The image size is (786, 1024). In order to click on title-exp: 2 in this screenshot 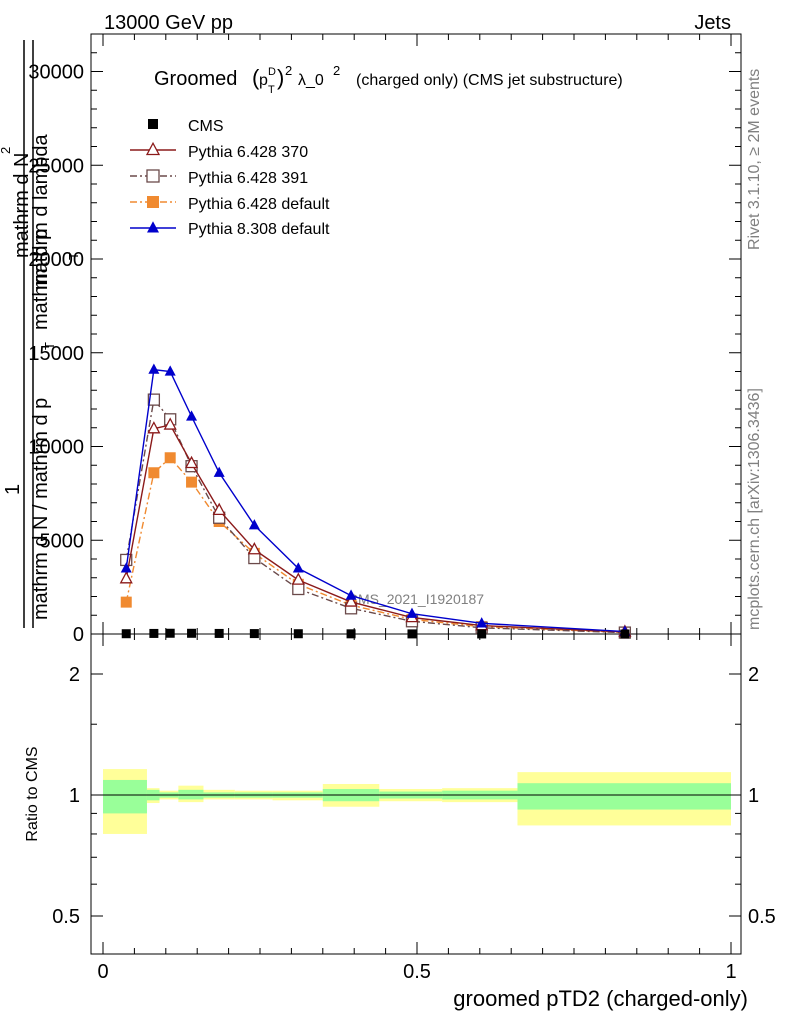, I will do `click(288, 70)`.